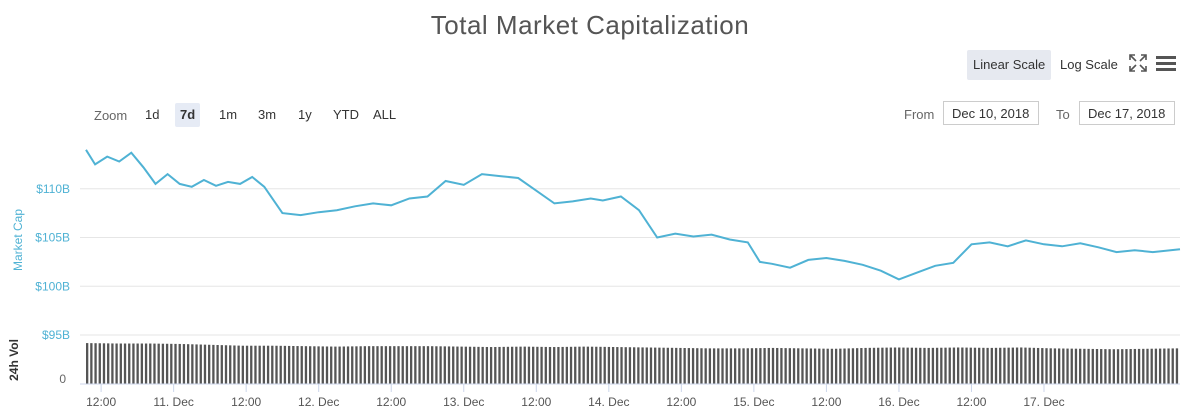 The width and height of the screenshot is (1200, 418). I want to click on zoom-7d-button: 7d, so click(188, 115).